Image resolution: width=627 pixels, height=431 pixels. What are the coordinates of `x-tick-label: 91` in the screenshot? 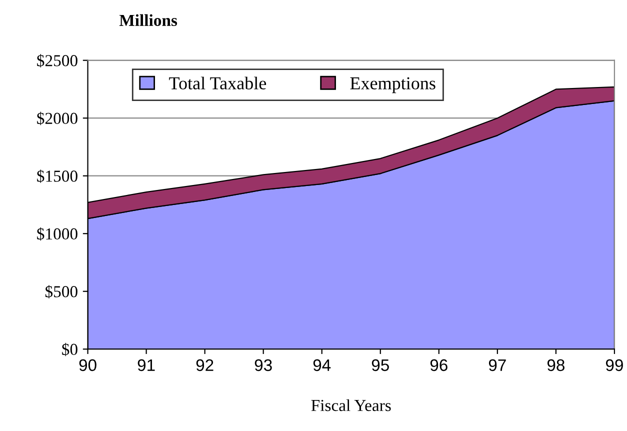 It's located at (146, 365).